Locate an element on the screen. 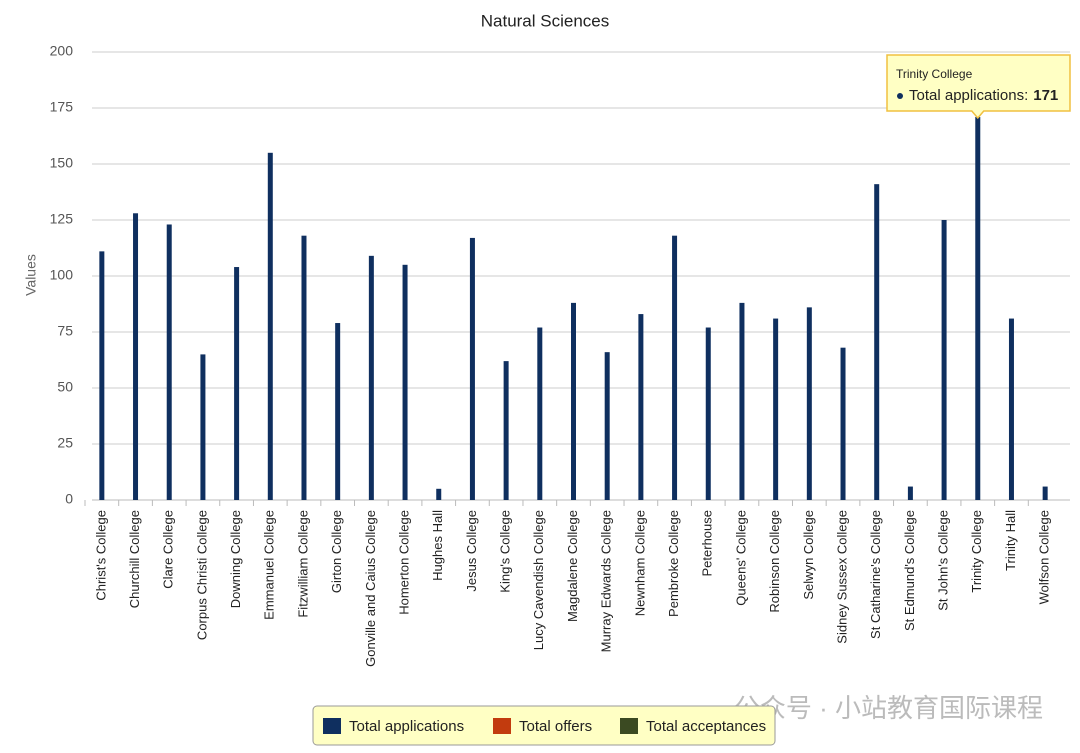 The height and width of the screenshot is (753, 1080). x-tick-label: Pembroke College is located at coordinates (673, 563).